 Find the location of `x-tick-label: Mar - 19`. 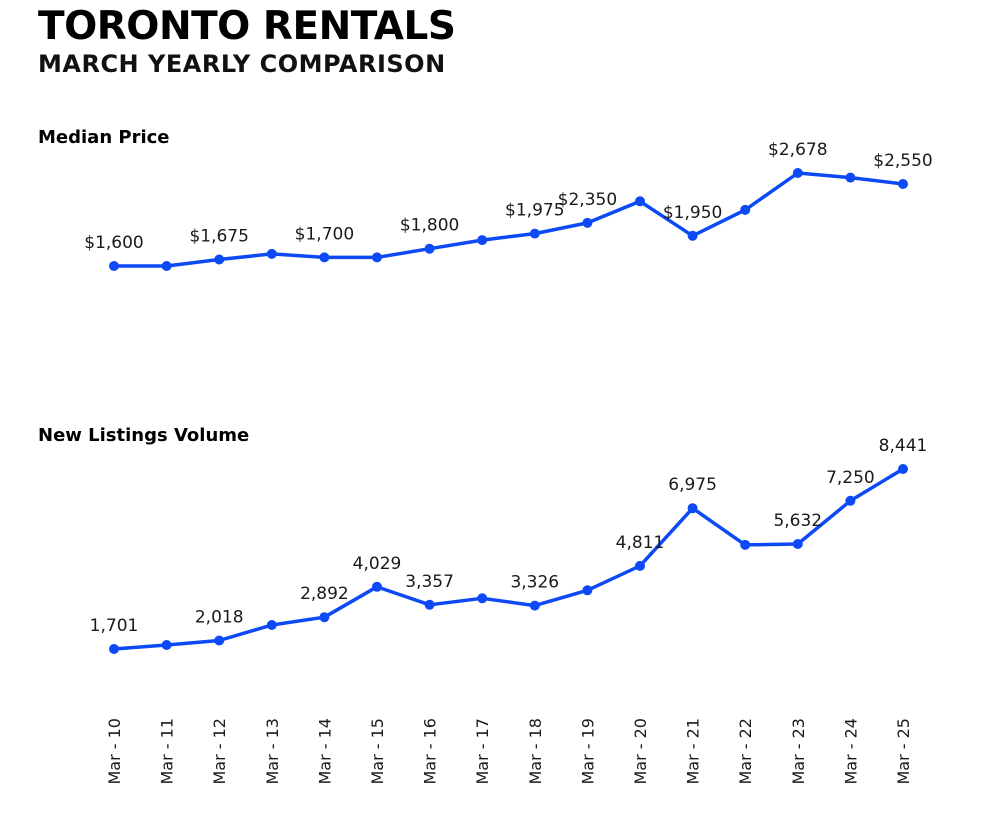

x-tick-label: Mar - 19 is located at coordinates (587, 751).